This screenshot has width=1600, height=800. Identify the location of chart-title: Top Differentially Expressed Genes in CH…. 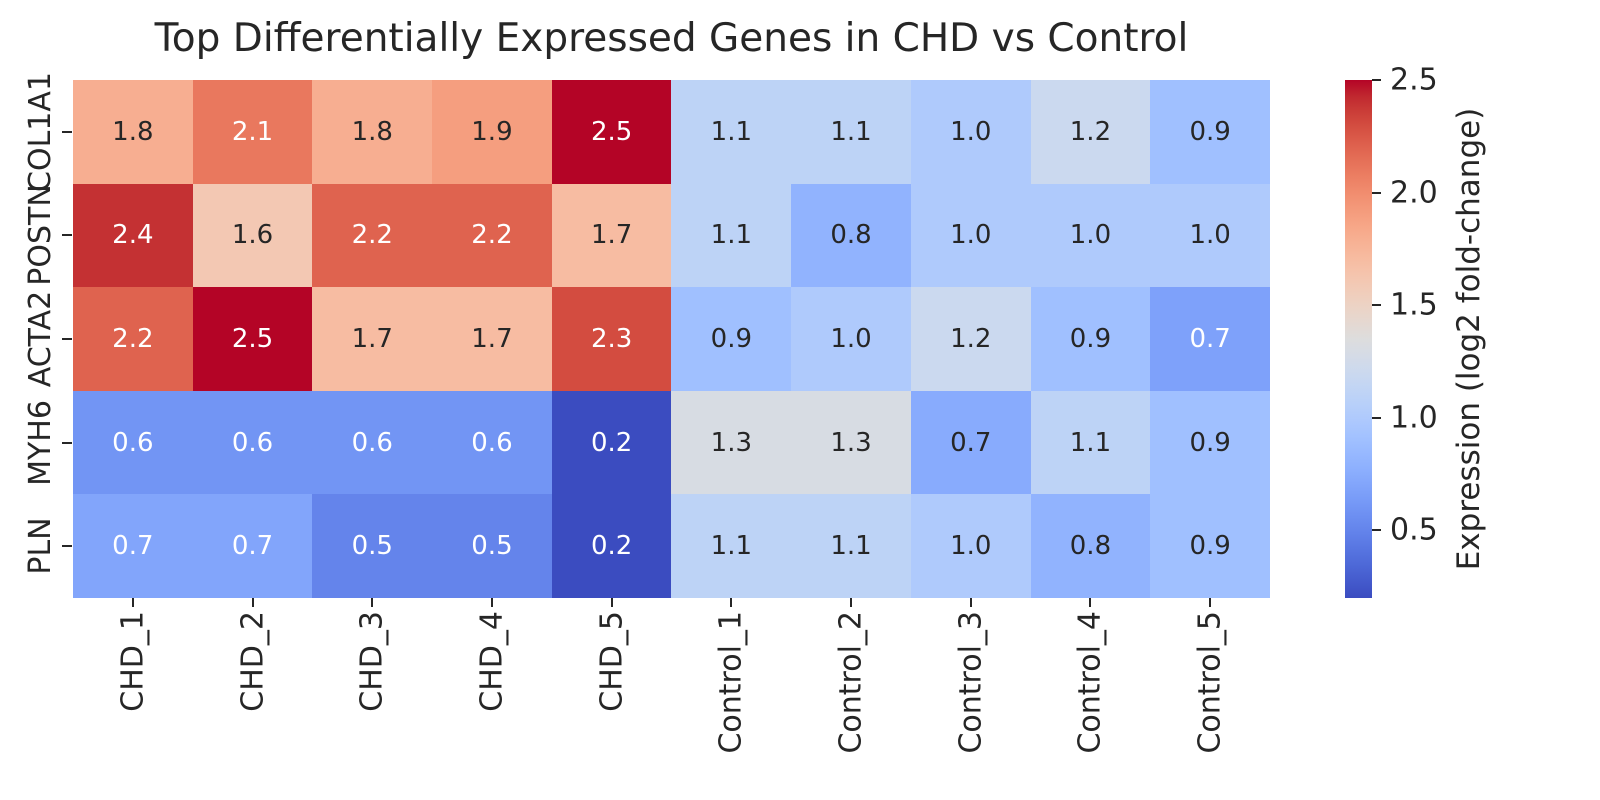
(671, 38).